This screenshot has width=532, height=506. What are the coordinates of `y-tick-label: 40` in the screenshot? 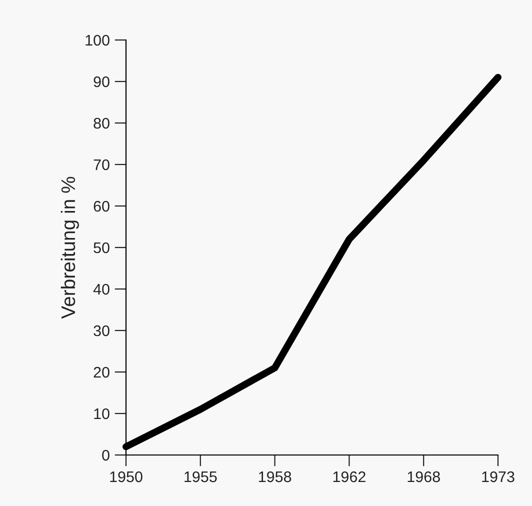 It's located at (101, 289).